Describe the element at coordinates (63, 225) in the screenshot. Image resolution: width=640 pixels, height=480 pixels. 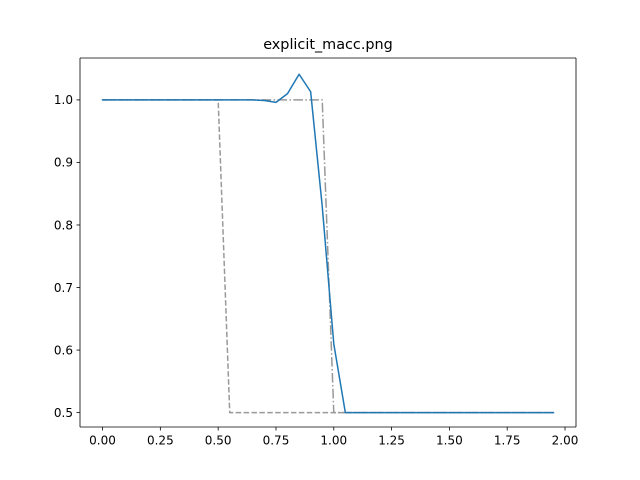
I see `y-tick-label: 0.8` at that location.